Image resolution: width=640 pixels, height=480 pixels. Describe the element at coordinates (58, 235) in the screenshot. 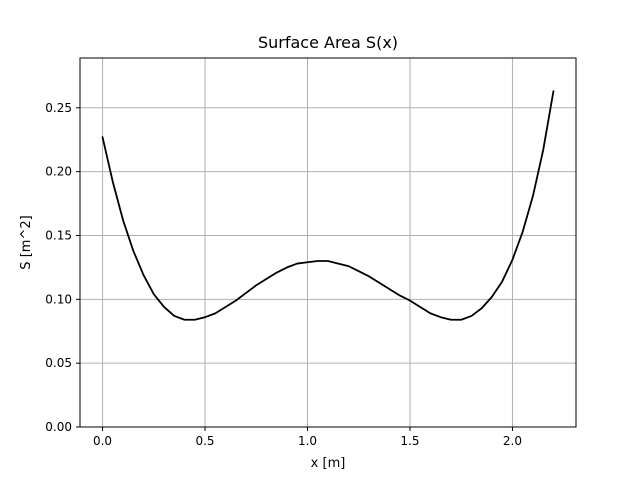

I see `y-tick-label: 0.15` at that location.